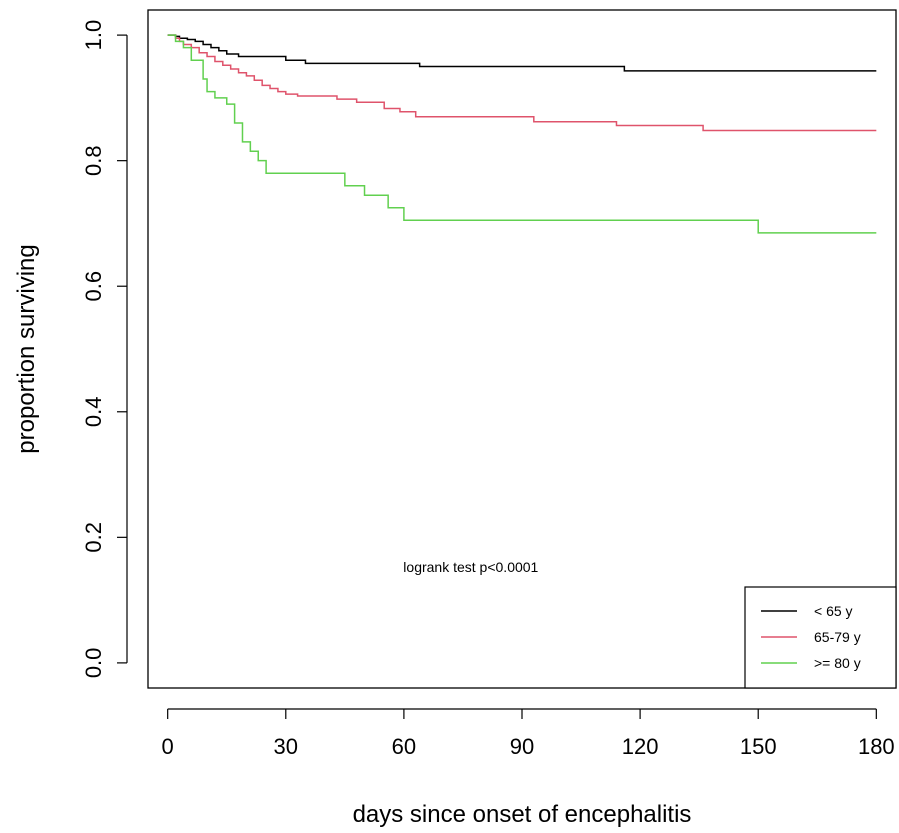 This screenshot has height=833, width=899. Describe the element at coordinates (26, 348) in the screenshot. I see `y-axis-title: proportion surviving` at that location.